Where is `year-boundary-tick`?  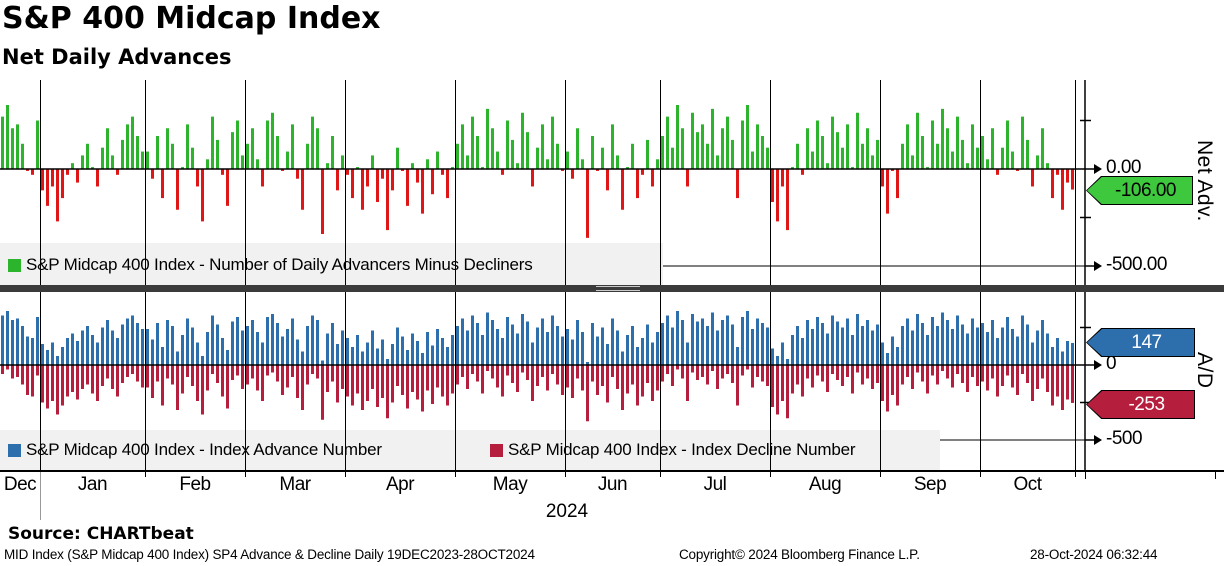
year-boundary-tick is located at coordinates (40, 496).